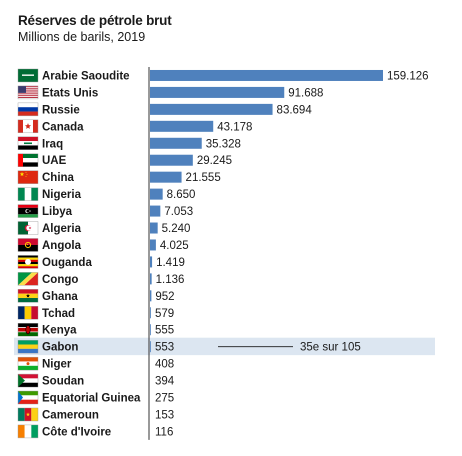 This screenshot has width=462, height=456. Describe the element at coordinates (60, 280) in the screenshot. I see `category-label: Congo` at that location.